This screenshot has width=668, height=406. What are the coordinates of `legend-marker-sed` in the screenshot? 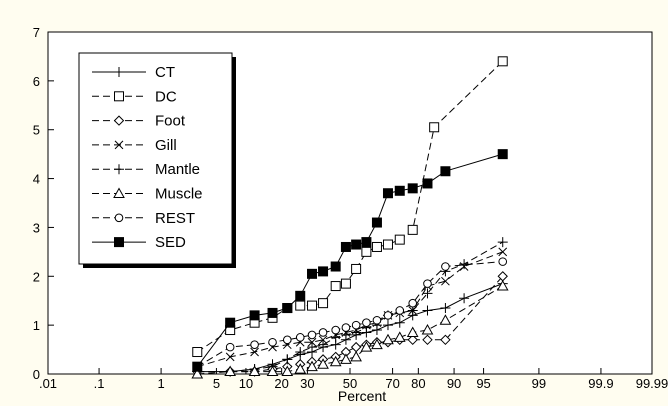 It's located at (119, 242).